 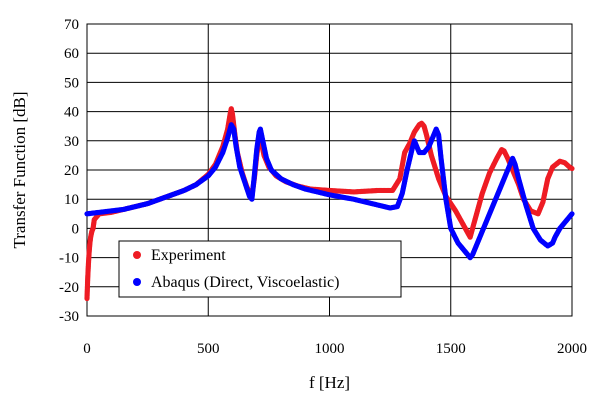 What do you see at coordinates (451, 349) in the screenshot?
I see `x-tick-label: 1500` at bounding box center [451, 349].